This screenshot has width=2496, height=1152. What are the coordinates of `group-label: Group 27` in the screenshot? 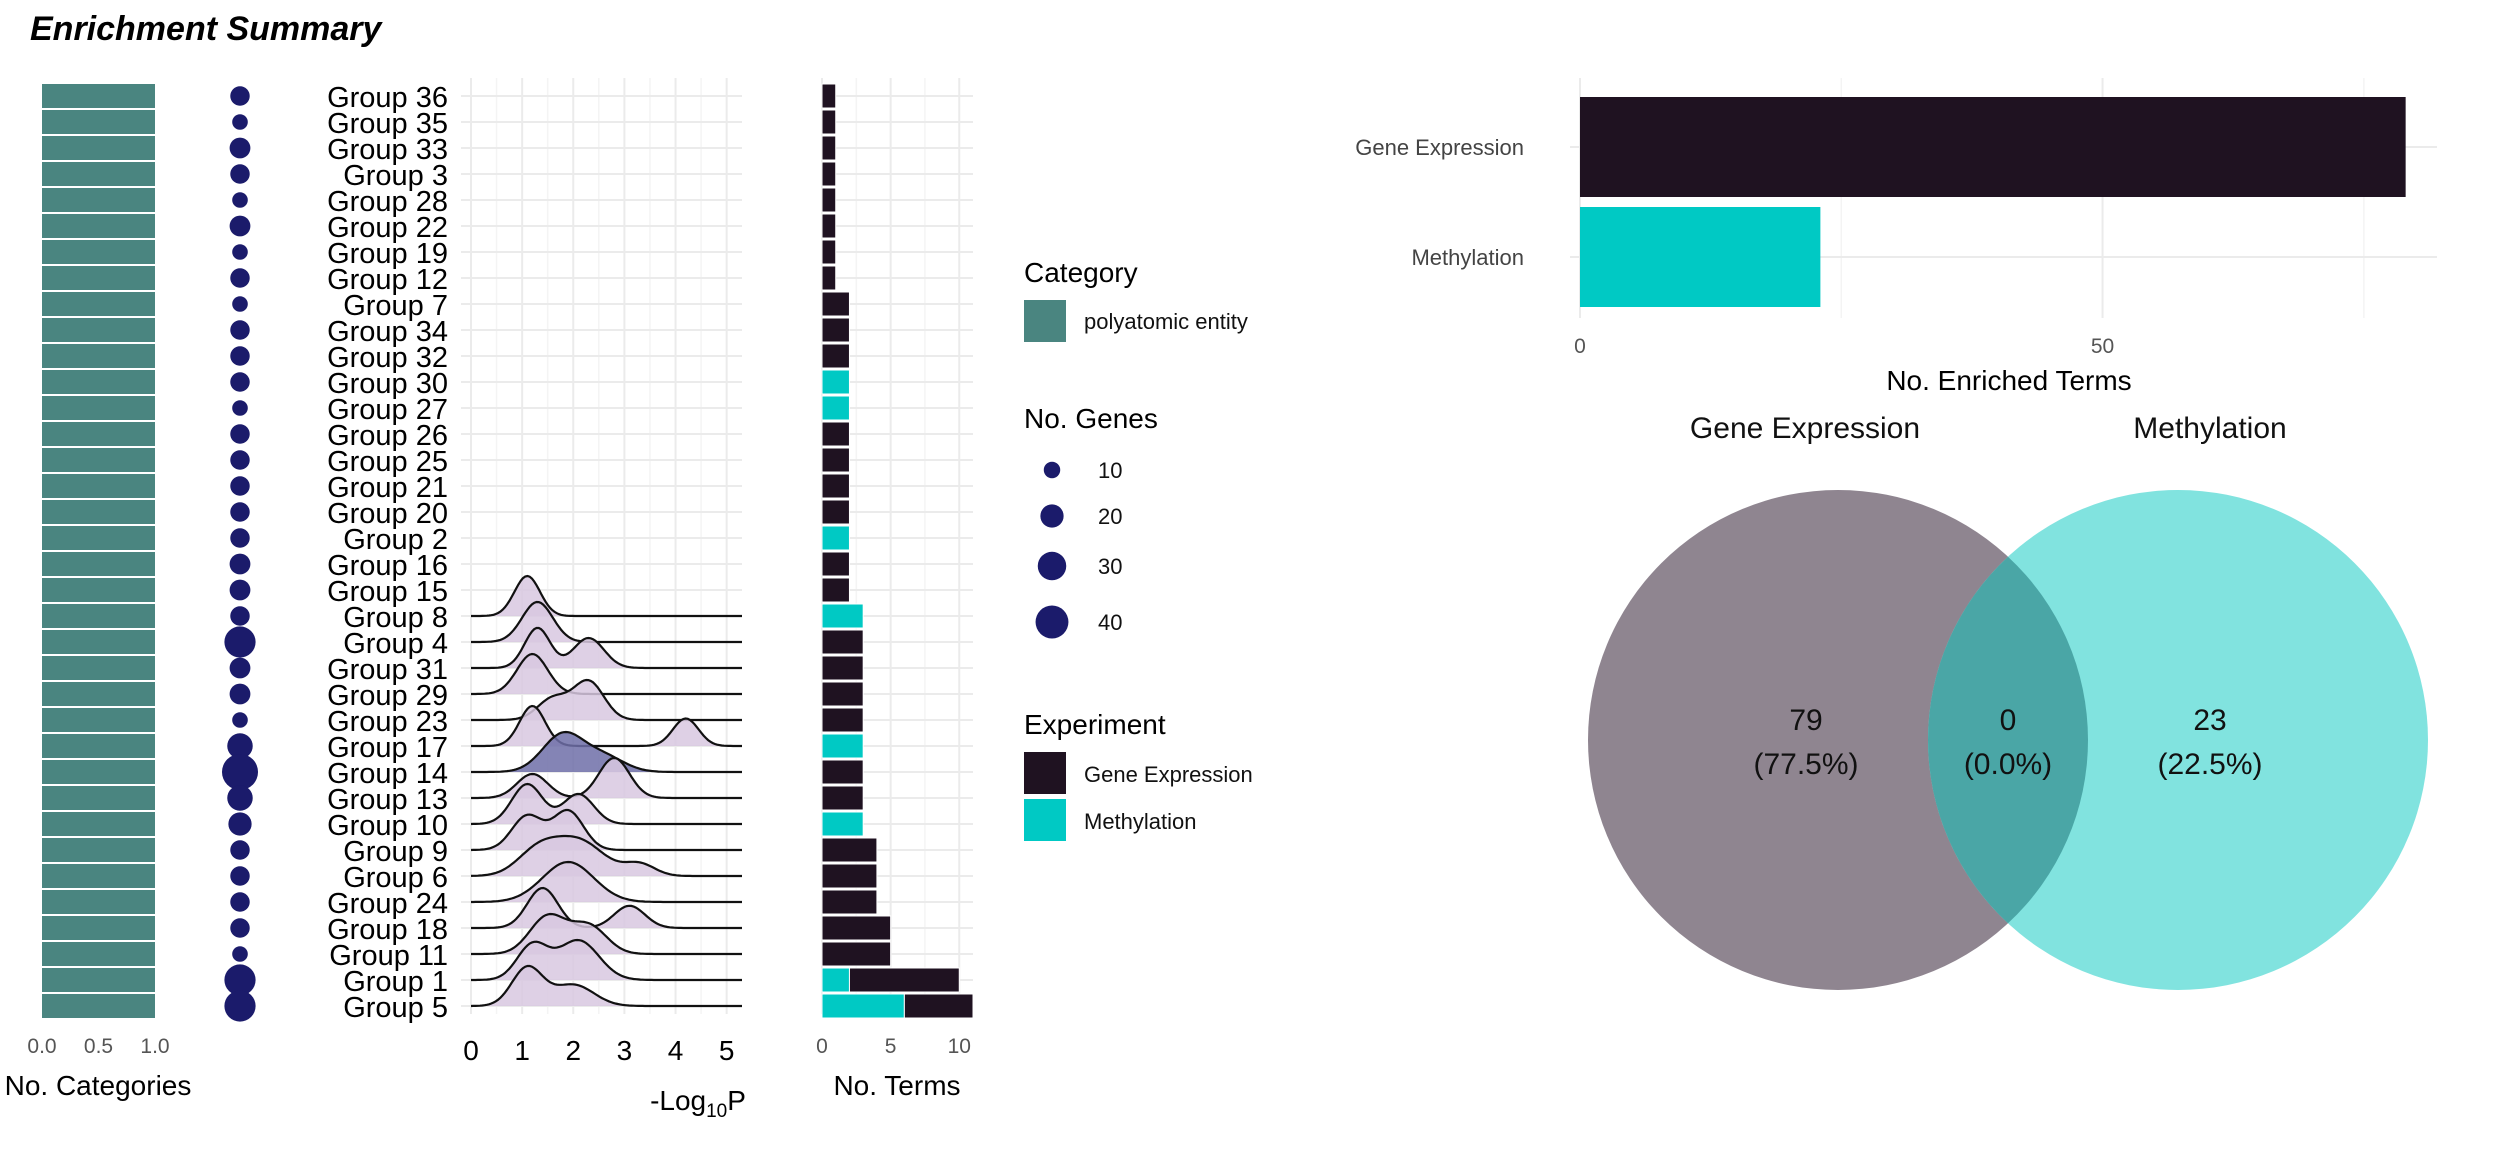 It's located at (387, 410).